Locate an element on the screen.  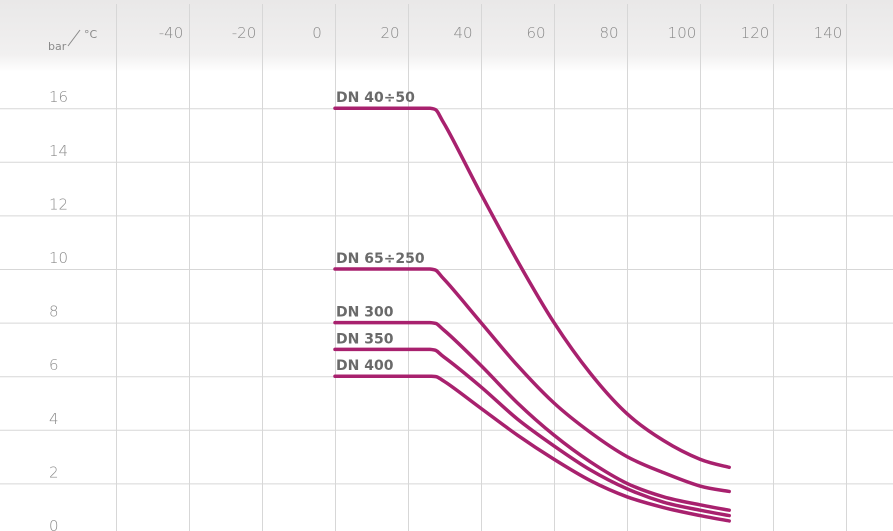
y-unit-label: bar is located at coordinates (57, 46).